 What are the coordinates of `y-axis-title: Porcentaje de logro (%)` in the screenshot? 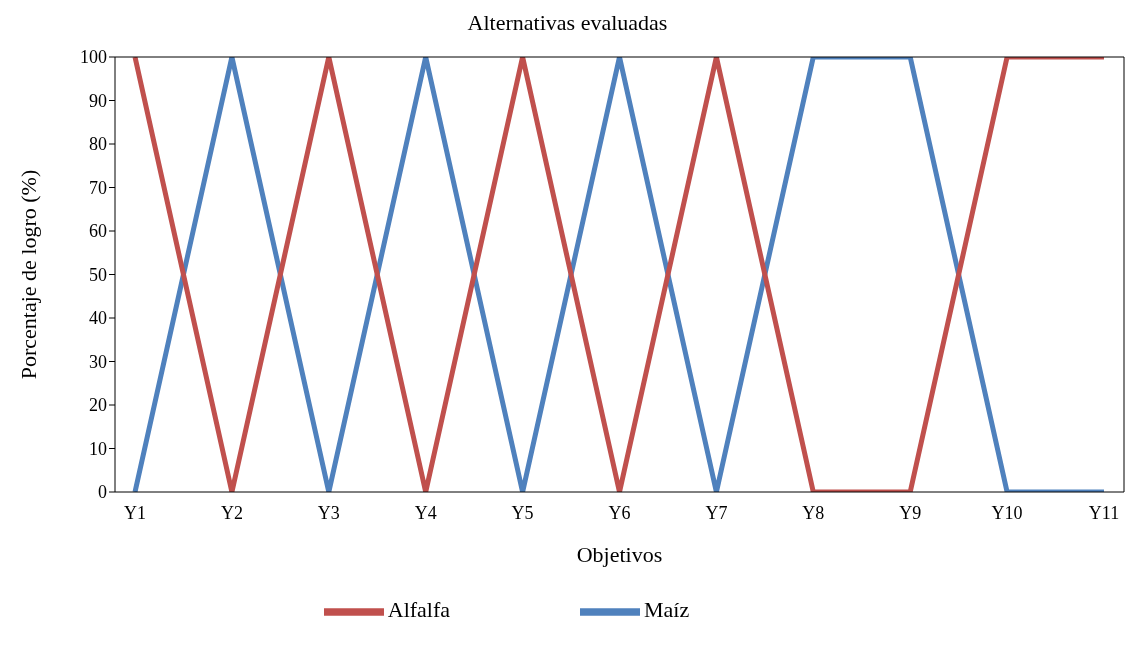 It's located at (28, 274).